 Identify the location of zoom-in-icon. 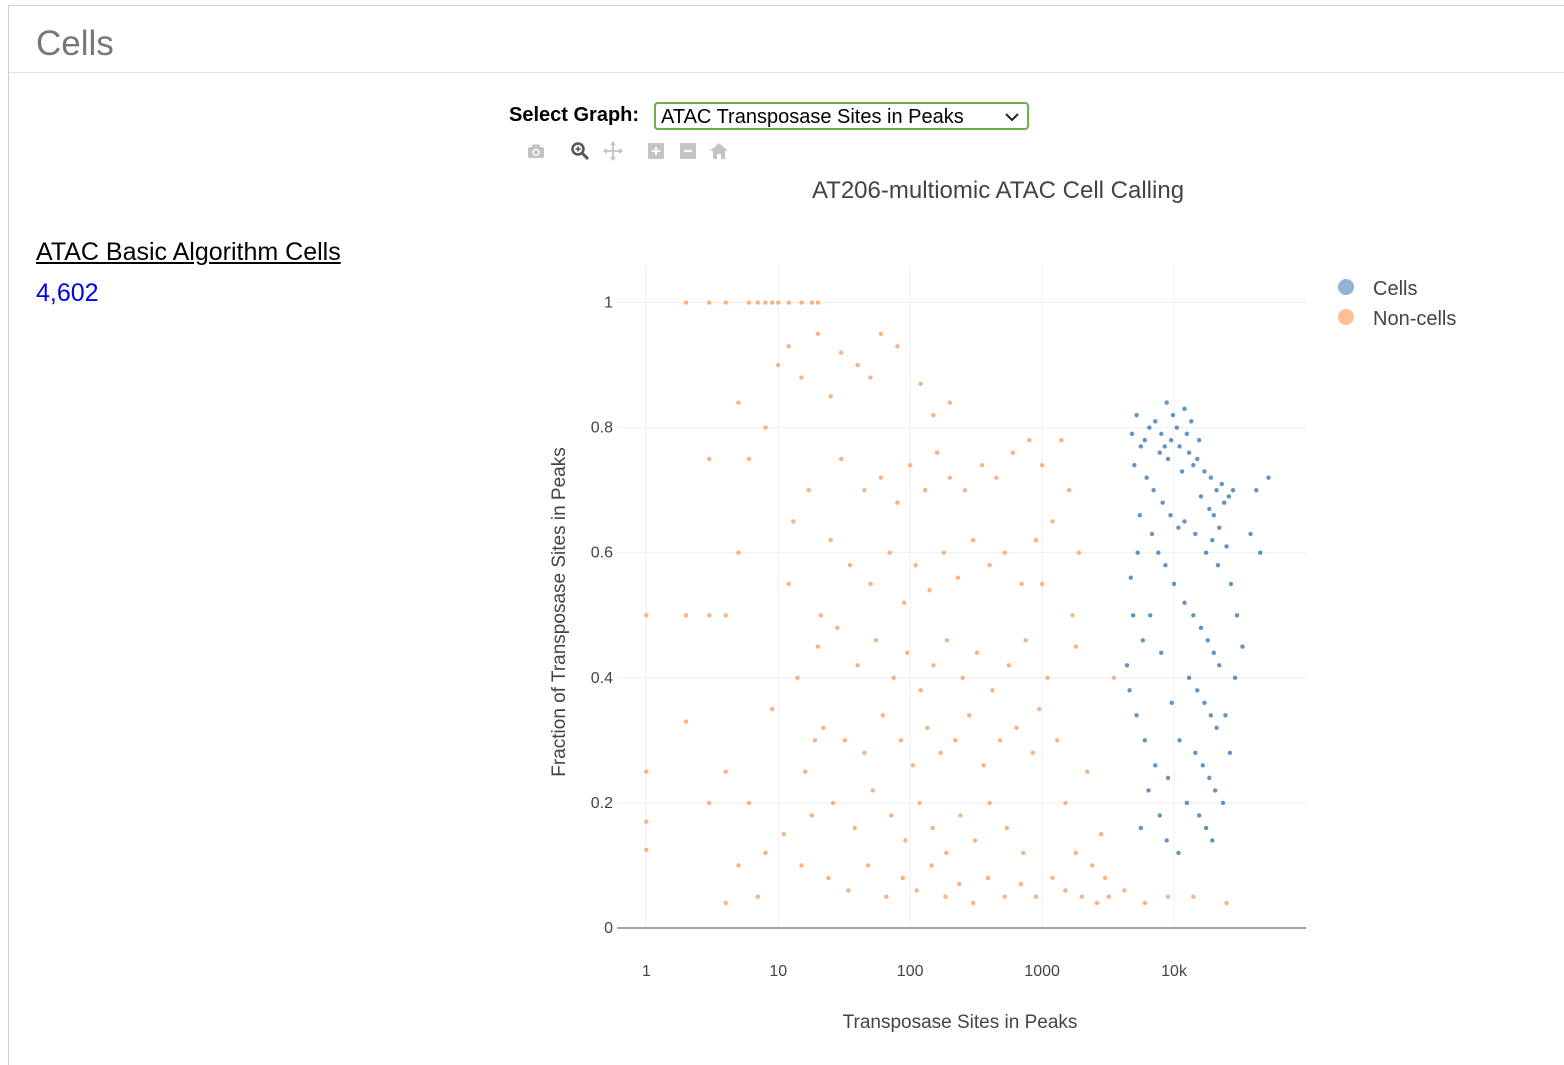
(656, 151).